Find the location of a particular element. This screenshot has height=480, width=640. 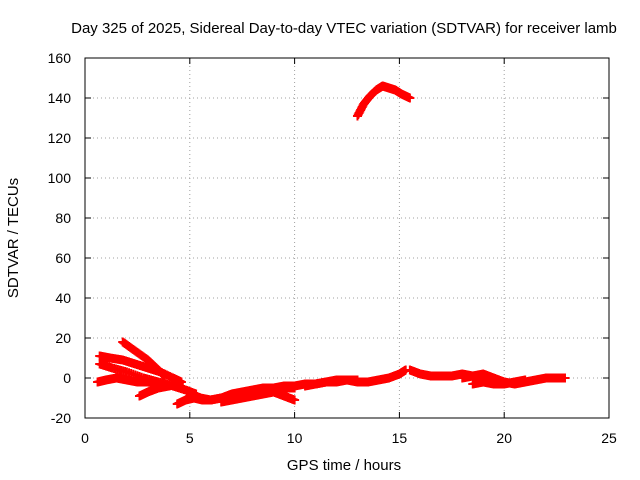

y-tick-label: -20 is located at coordinates (61, 418).